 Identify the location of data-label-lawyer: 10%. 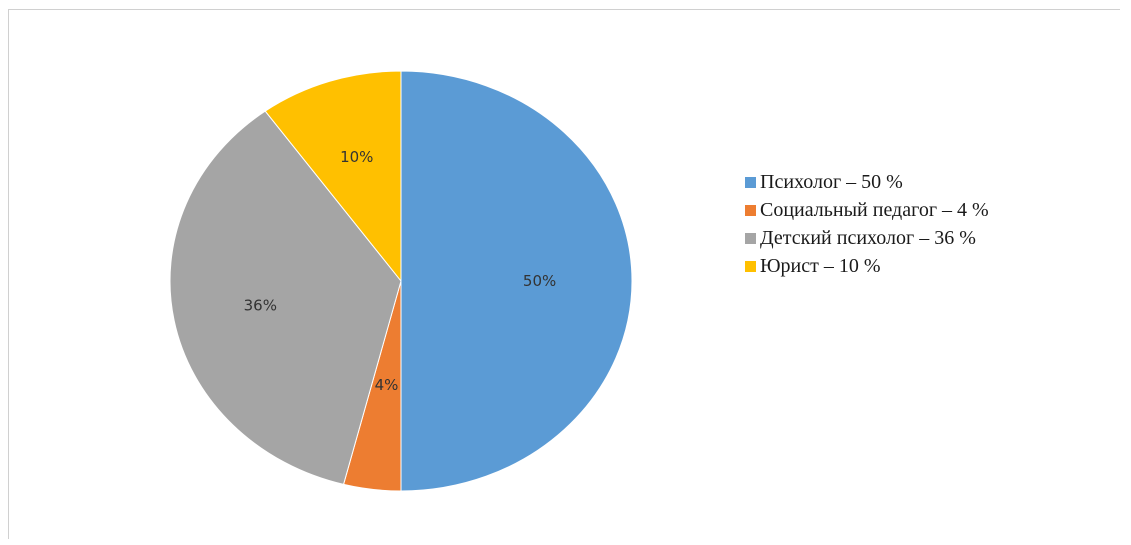
(356, 157).